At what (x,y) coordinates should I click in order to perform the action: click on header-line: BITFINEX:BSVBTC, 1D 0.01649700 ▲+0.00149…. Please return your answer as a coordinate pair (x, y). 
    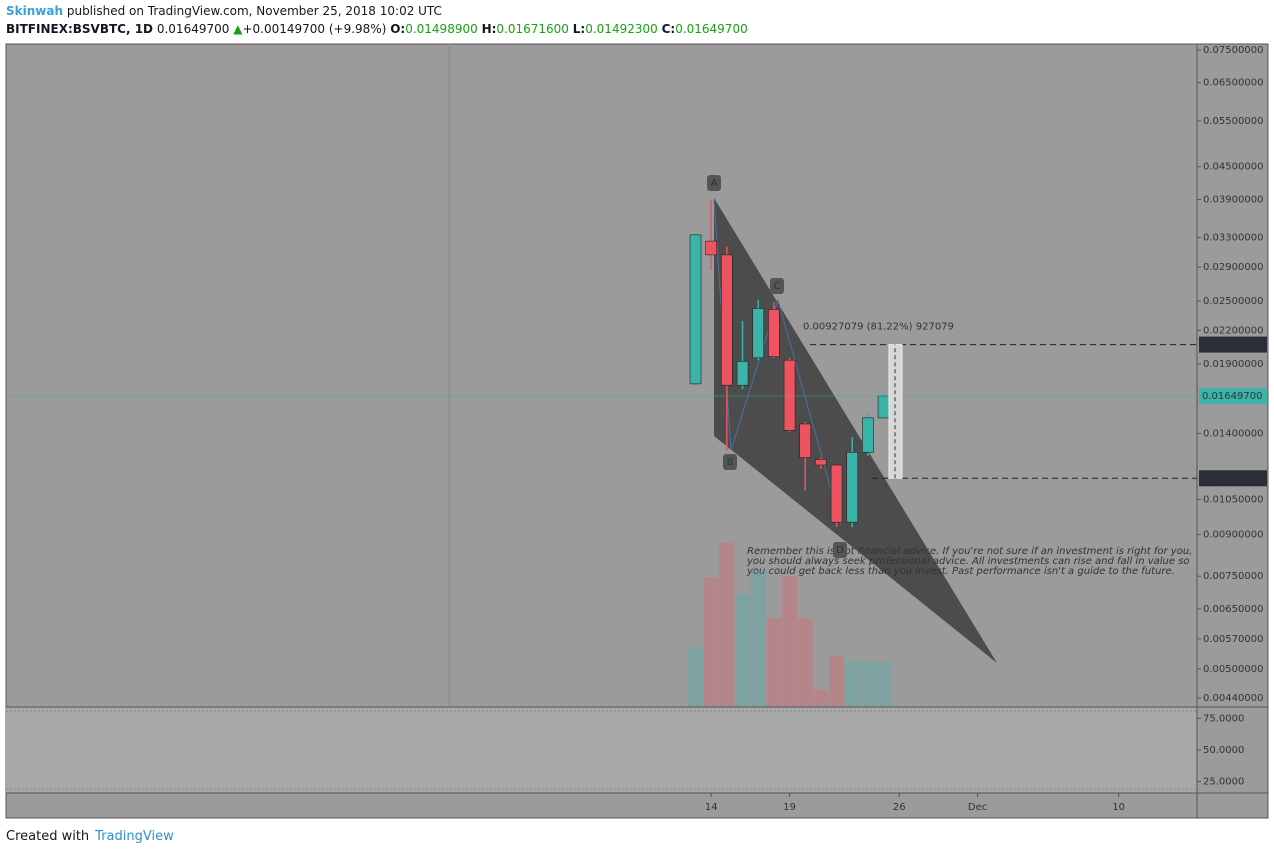
    Looking at the image, I should click on (377, 29).